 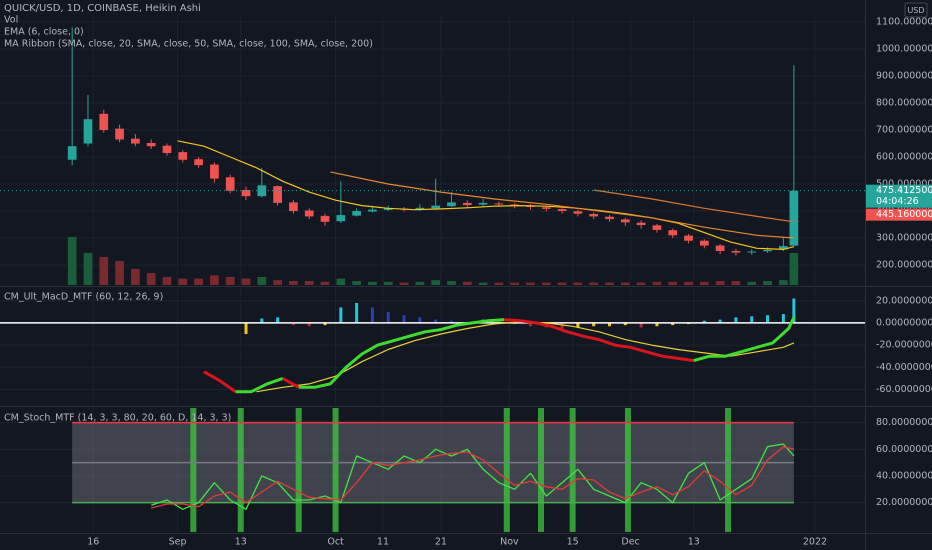 What do you see at coordinates (573, 542) in the screenshot?
I see `x-tick-label: 15` at bounding box center [573, 542].